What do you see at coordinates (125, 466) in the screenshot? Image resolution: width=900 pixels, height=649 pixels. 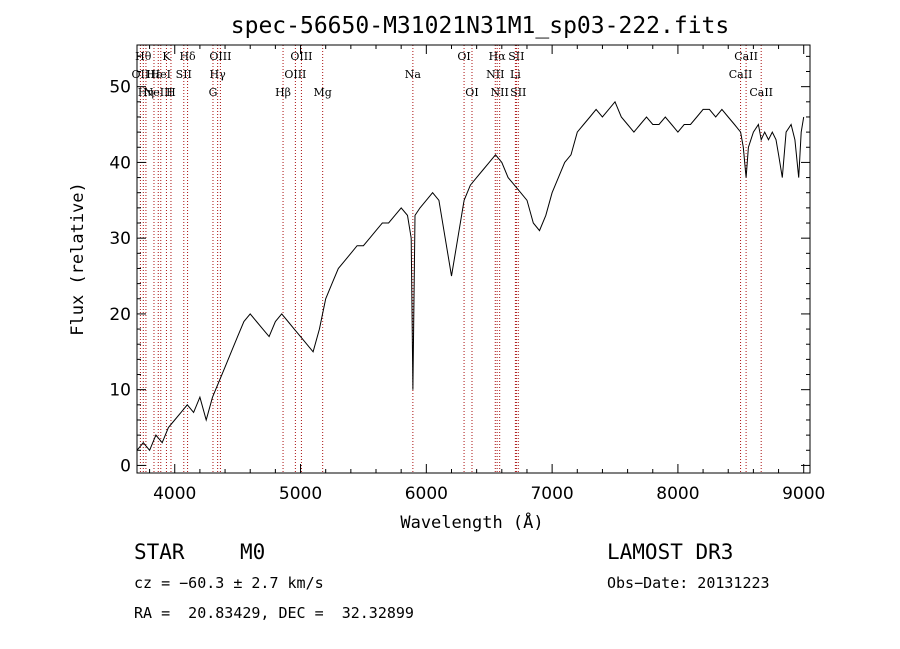 I see `y-tick-label: 0` at bounding box center [125, 466].